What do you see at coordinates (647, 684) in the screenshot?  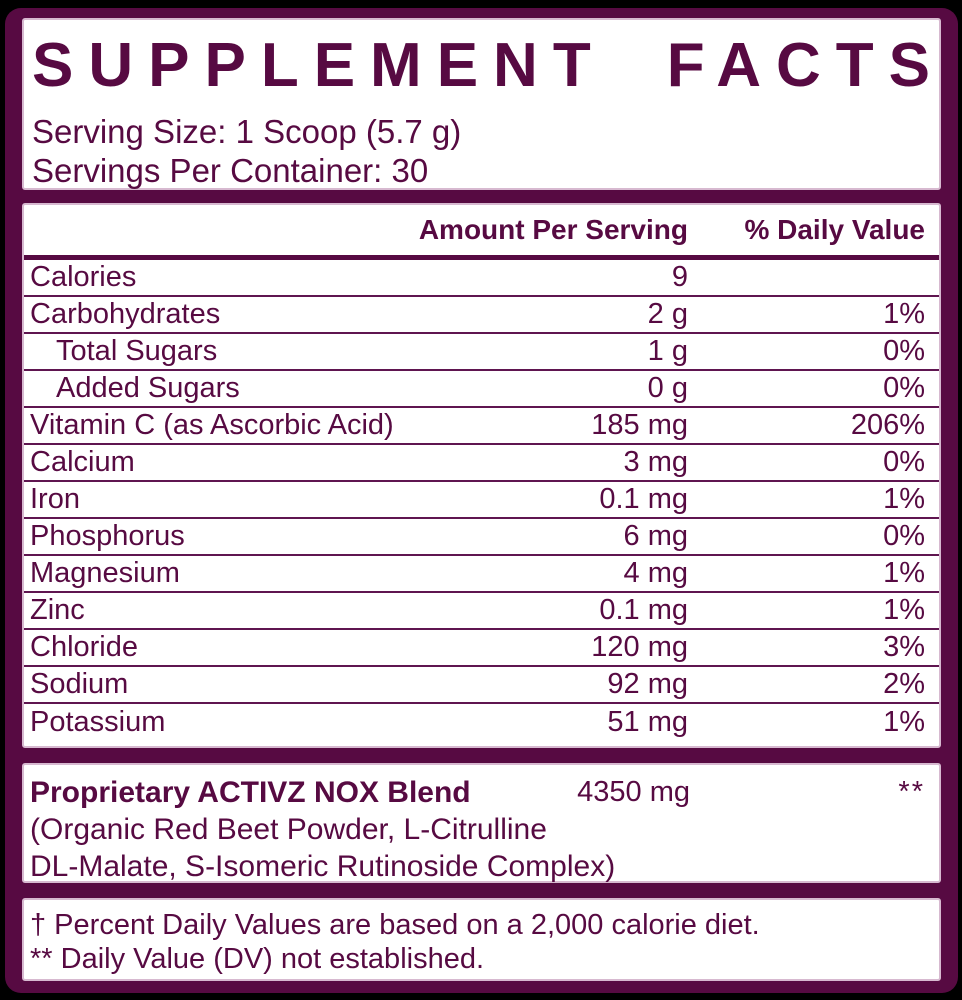 I see `nutrient-amount: 92 mg` at bounding box center [647, 684].